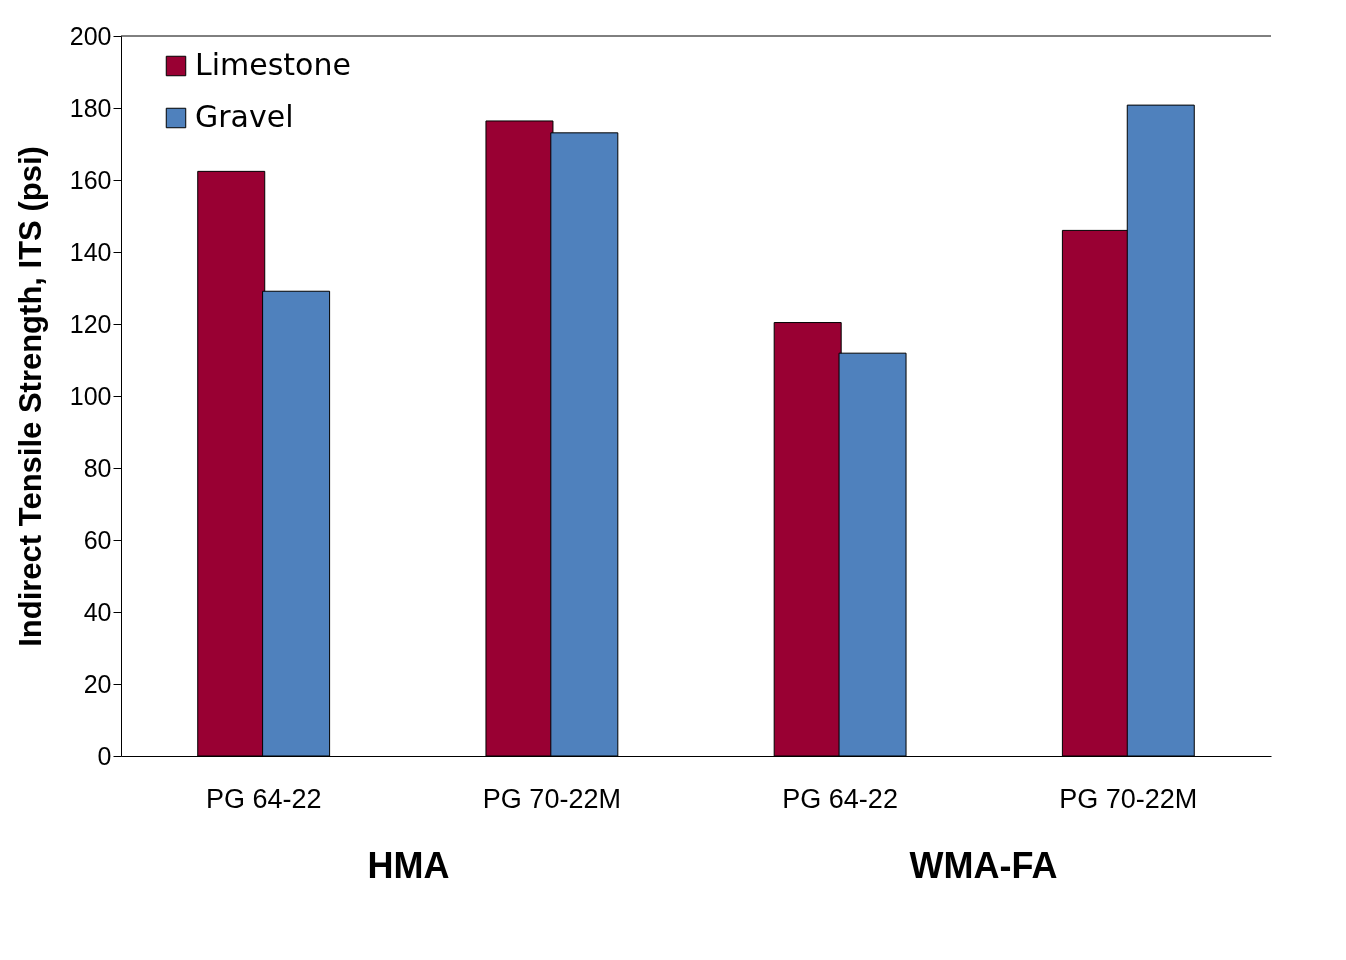  What do you see at coordinates (97, 611) in the screenshot?
I see `y-tick-label: 40` at bounding box center [97, 611].